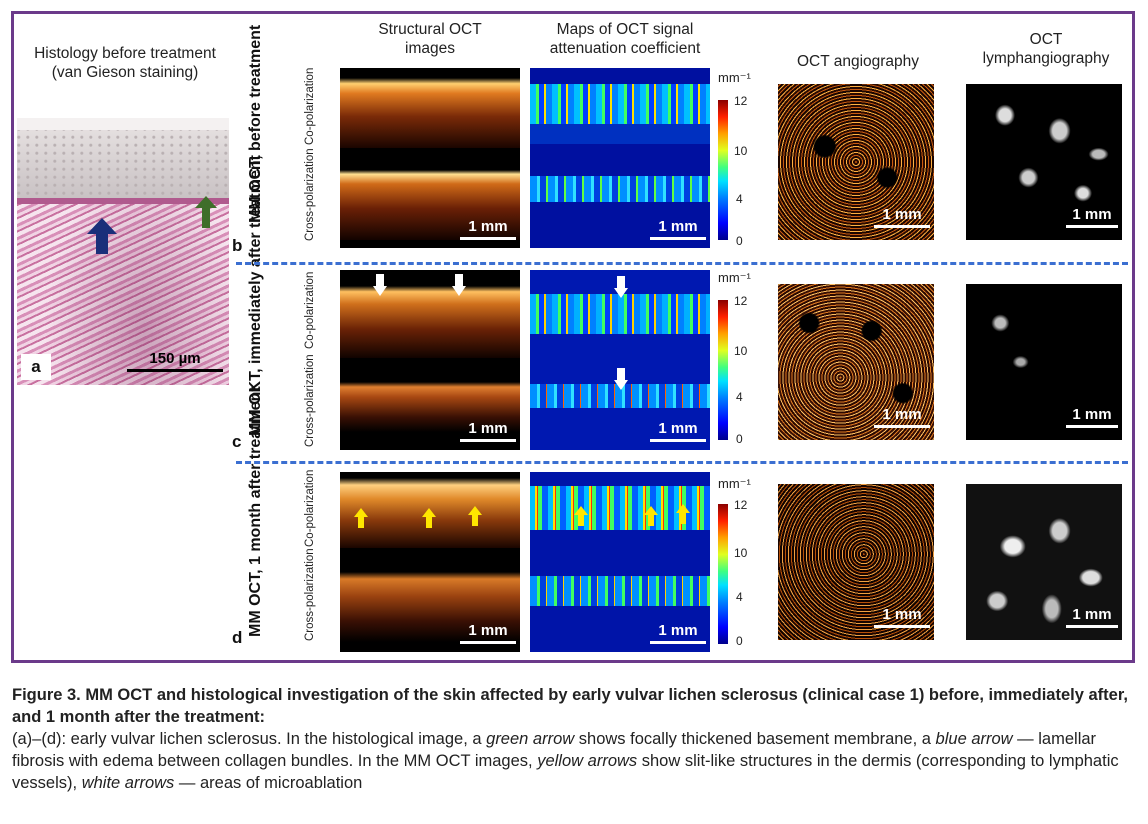 The image size is (1148, 824). Describe the element at coordinates (310, 400) in the screenshot. I see `polarization-label-cross-c: Cross-polarization` at that location.